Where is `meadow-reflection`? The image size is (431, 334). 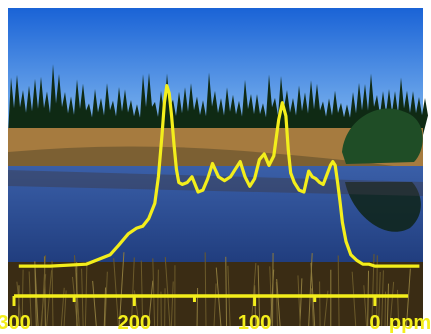
meadow-reflection is located at coordinates (215, 183).